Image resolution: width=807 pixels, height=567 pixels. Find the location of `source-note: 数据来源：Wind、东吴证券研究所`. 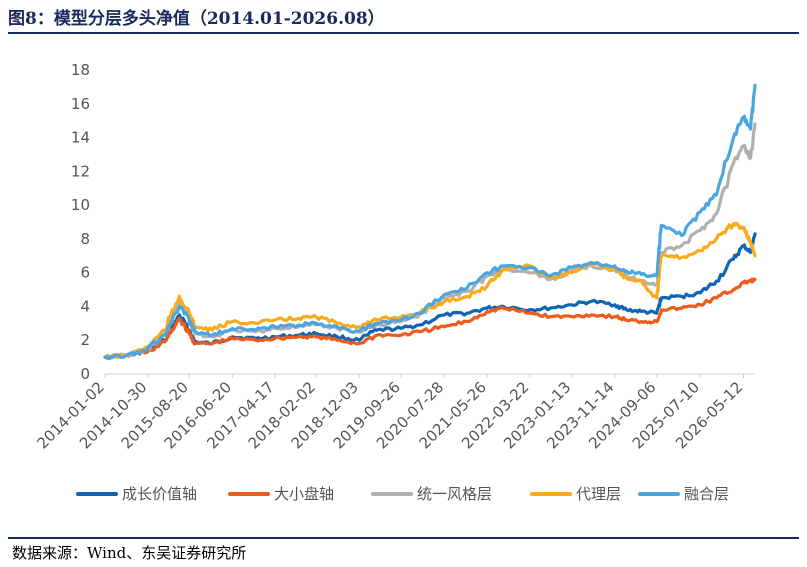

source-note: 数据来源：Wind、东吴证券研究所 is located at coordinates (129, 553).